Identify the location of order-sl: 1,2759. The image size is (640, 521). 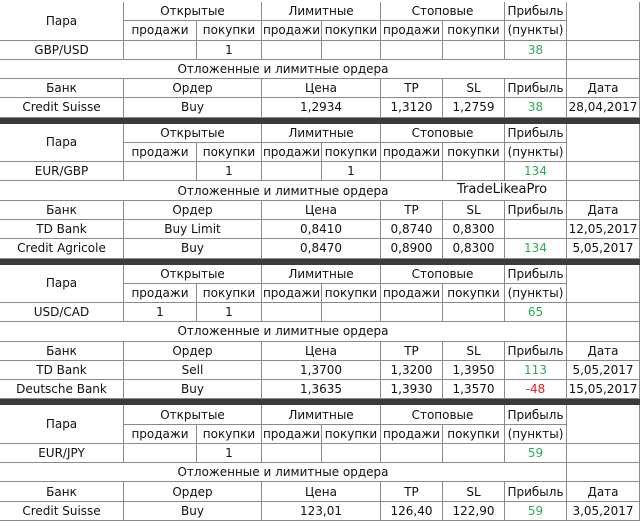
(474, 108).